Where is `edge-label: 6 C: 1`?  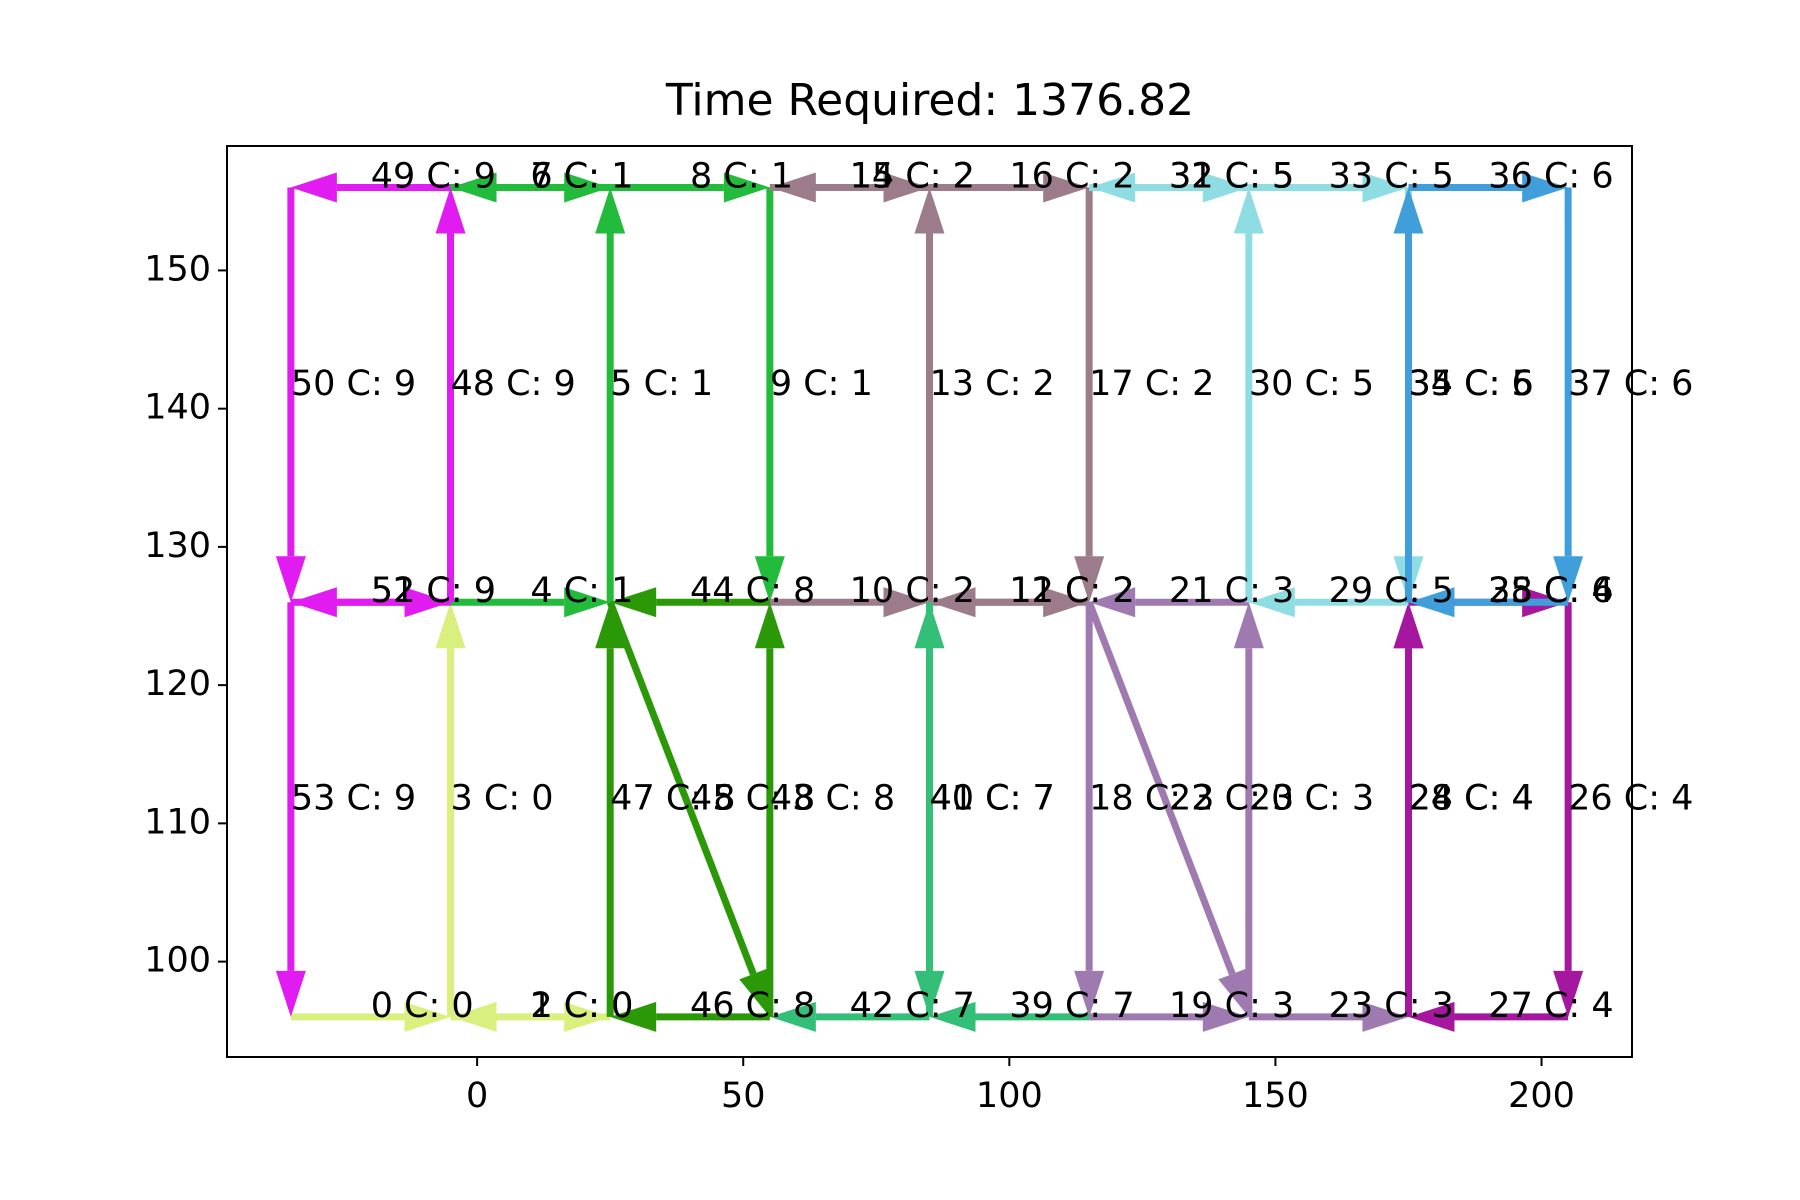
edge-label: 6 C: 1 is located at coordinates (581, 176).